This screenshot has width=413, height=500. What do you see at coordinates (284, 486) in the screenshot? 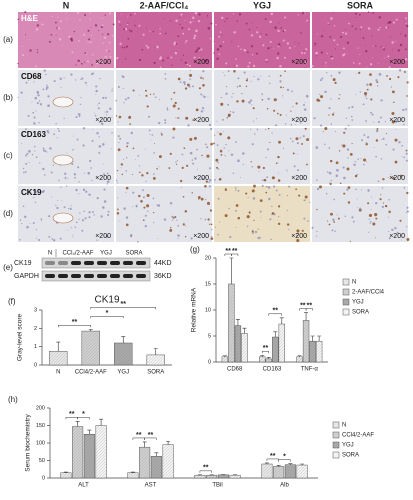
I see `x-tick-label: Alb` at bounding box center [284, 486].